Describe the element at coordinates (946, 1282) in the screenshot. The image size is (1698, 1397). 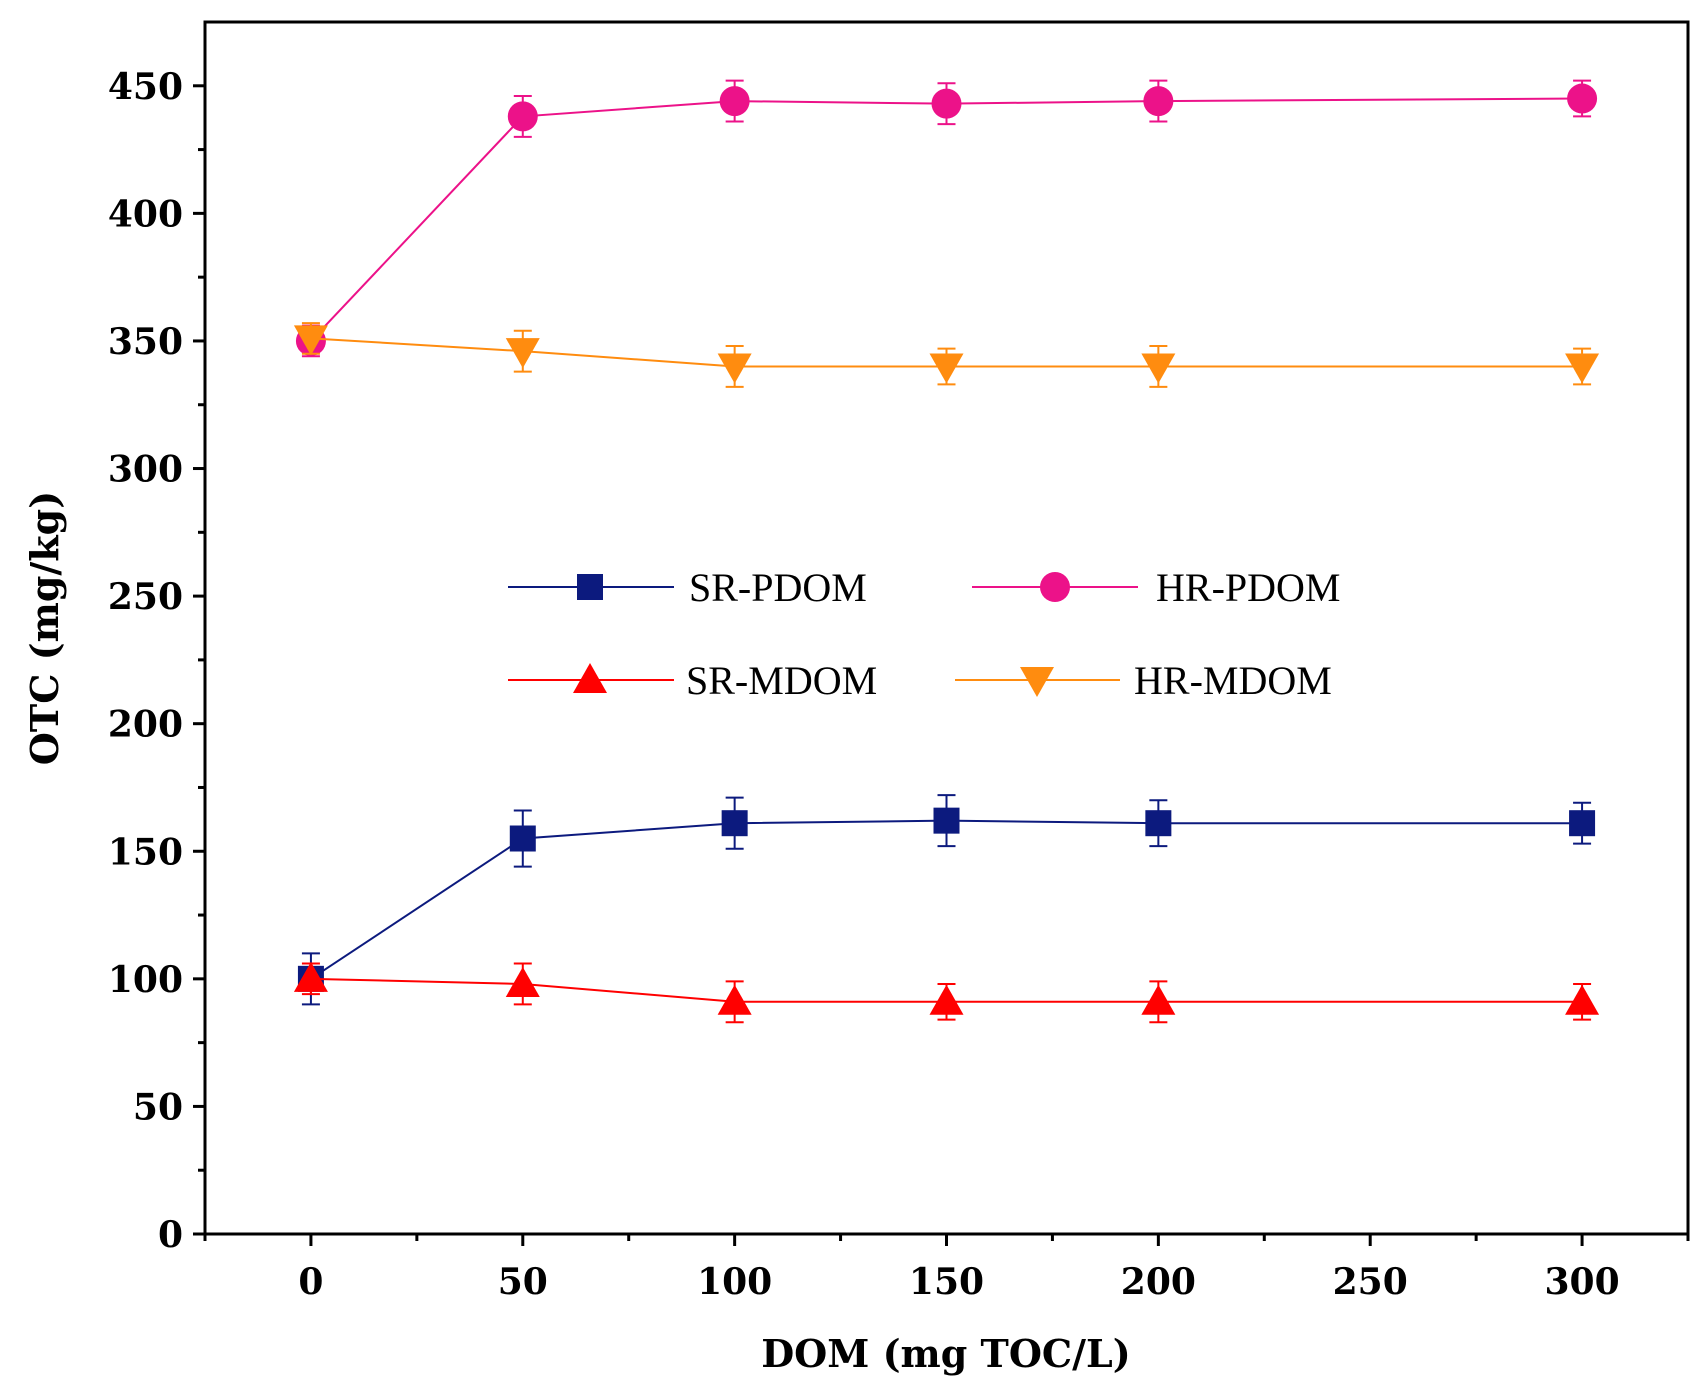
I see `x-tick-label: 150` at that location.